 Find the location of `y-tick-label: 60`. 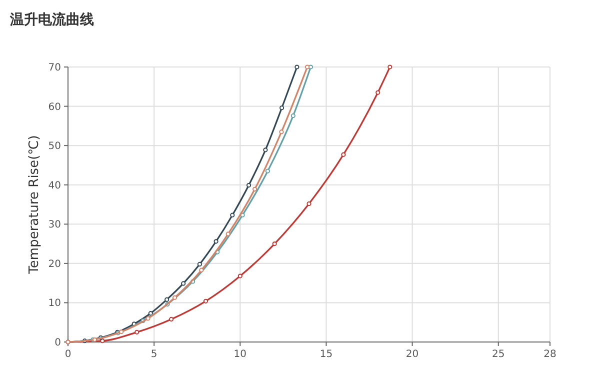

y-tick-label: 60 is located at coordinates (54, 107).